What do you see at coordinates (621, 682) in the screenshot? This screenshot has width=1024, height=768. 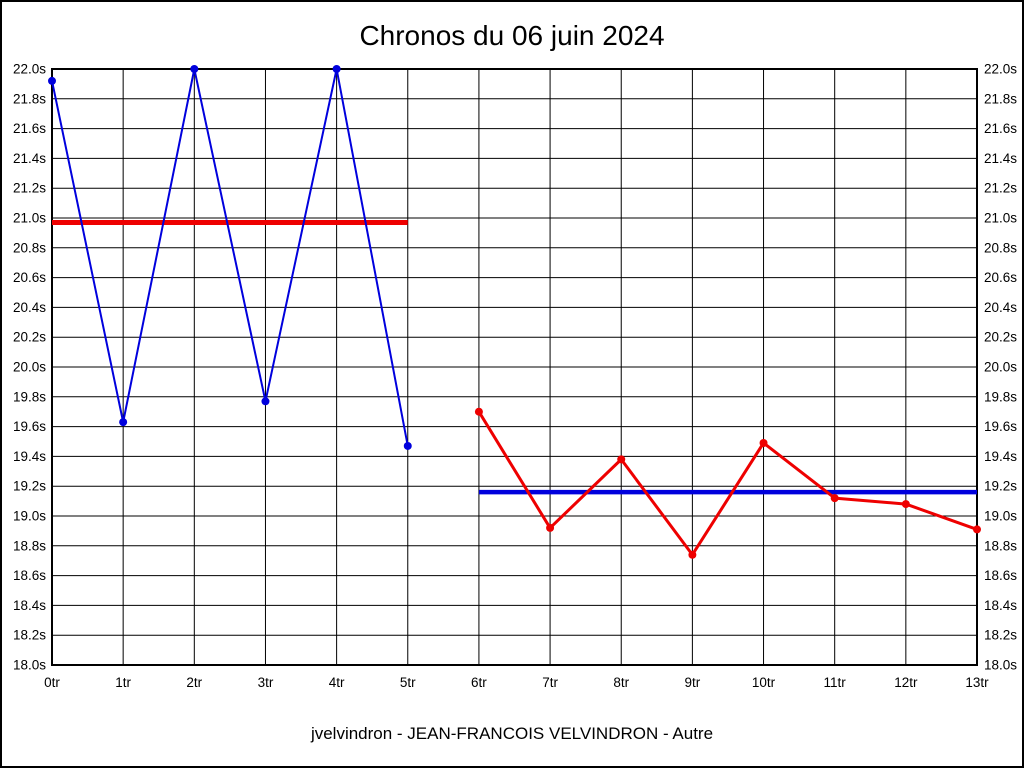 I see `x-axis-label: 8tr` at bounding box center [621, 682].